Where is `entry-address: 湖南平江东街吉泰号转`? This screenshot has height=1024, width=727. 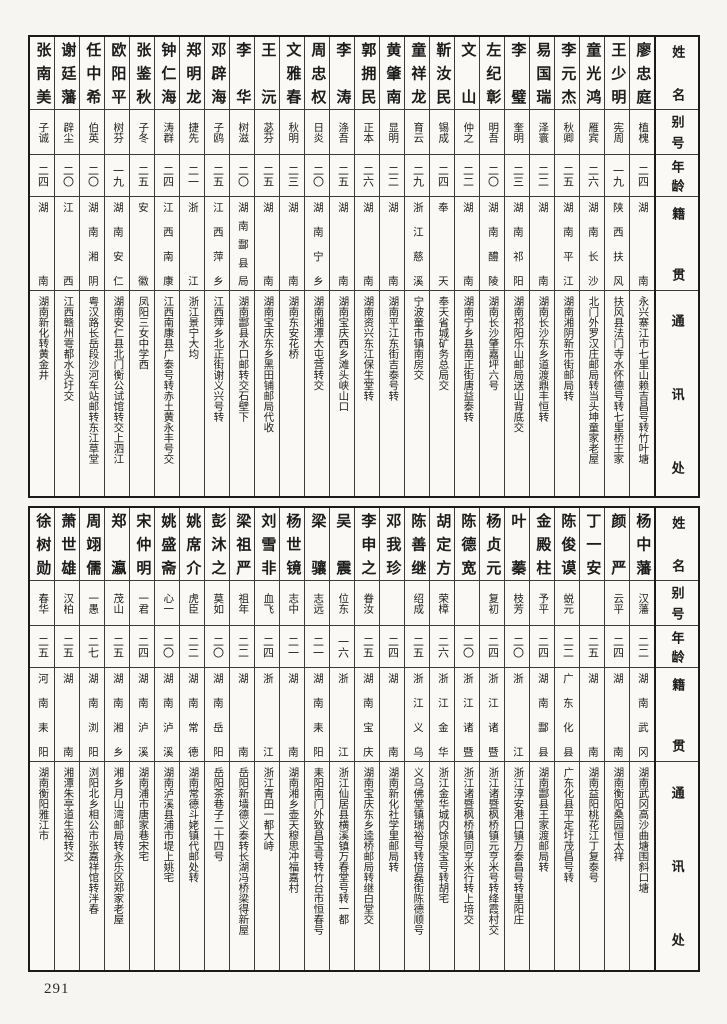
entry-address: 湖南平江东街吉泰号转 is located at coordinates (392, 393).